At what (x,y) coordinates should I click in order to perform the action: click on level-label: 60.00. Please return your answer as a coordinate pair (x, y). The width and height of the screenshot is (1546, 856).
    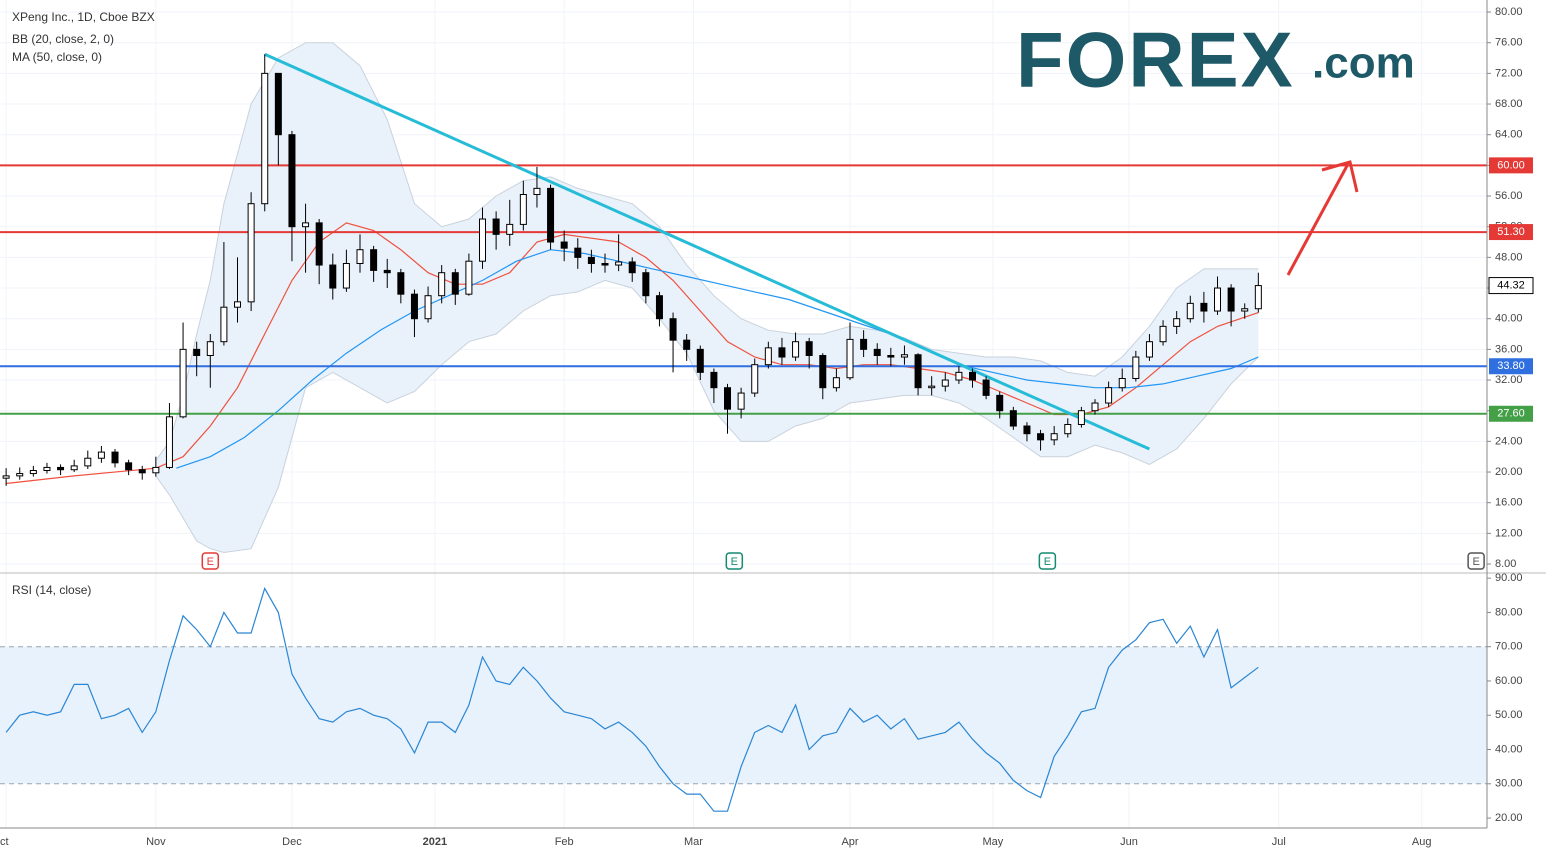
    Looking at the image, I should click on (1511, 165).